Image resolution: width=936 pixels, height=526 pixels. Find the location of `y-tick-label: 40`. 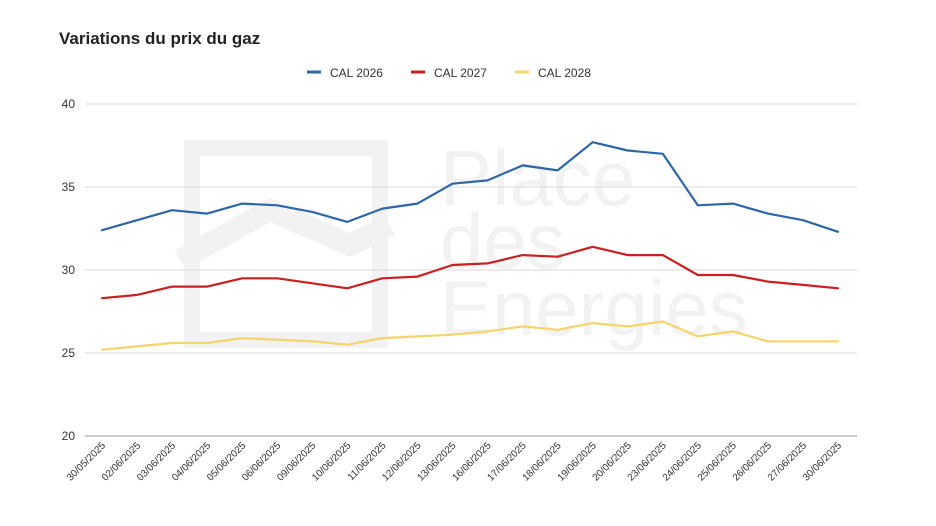

y-tick-label: 40 is located at coordinates (69, 104).